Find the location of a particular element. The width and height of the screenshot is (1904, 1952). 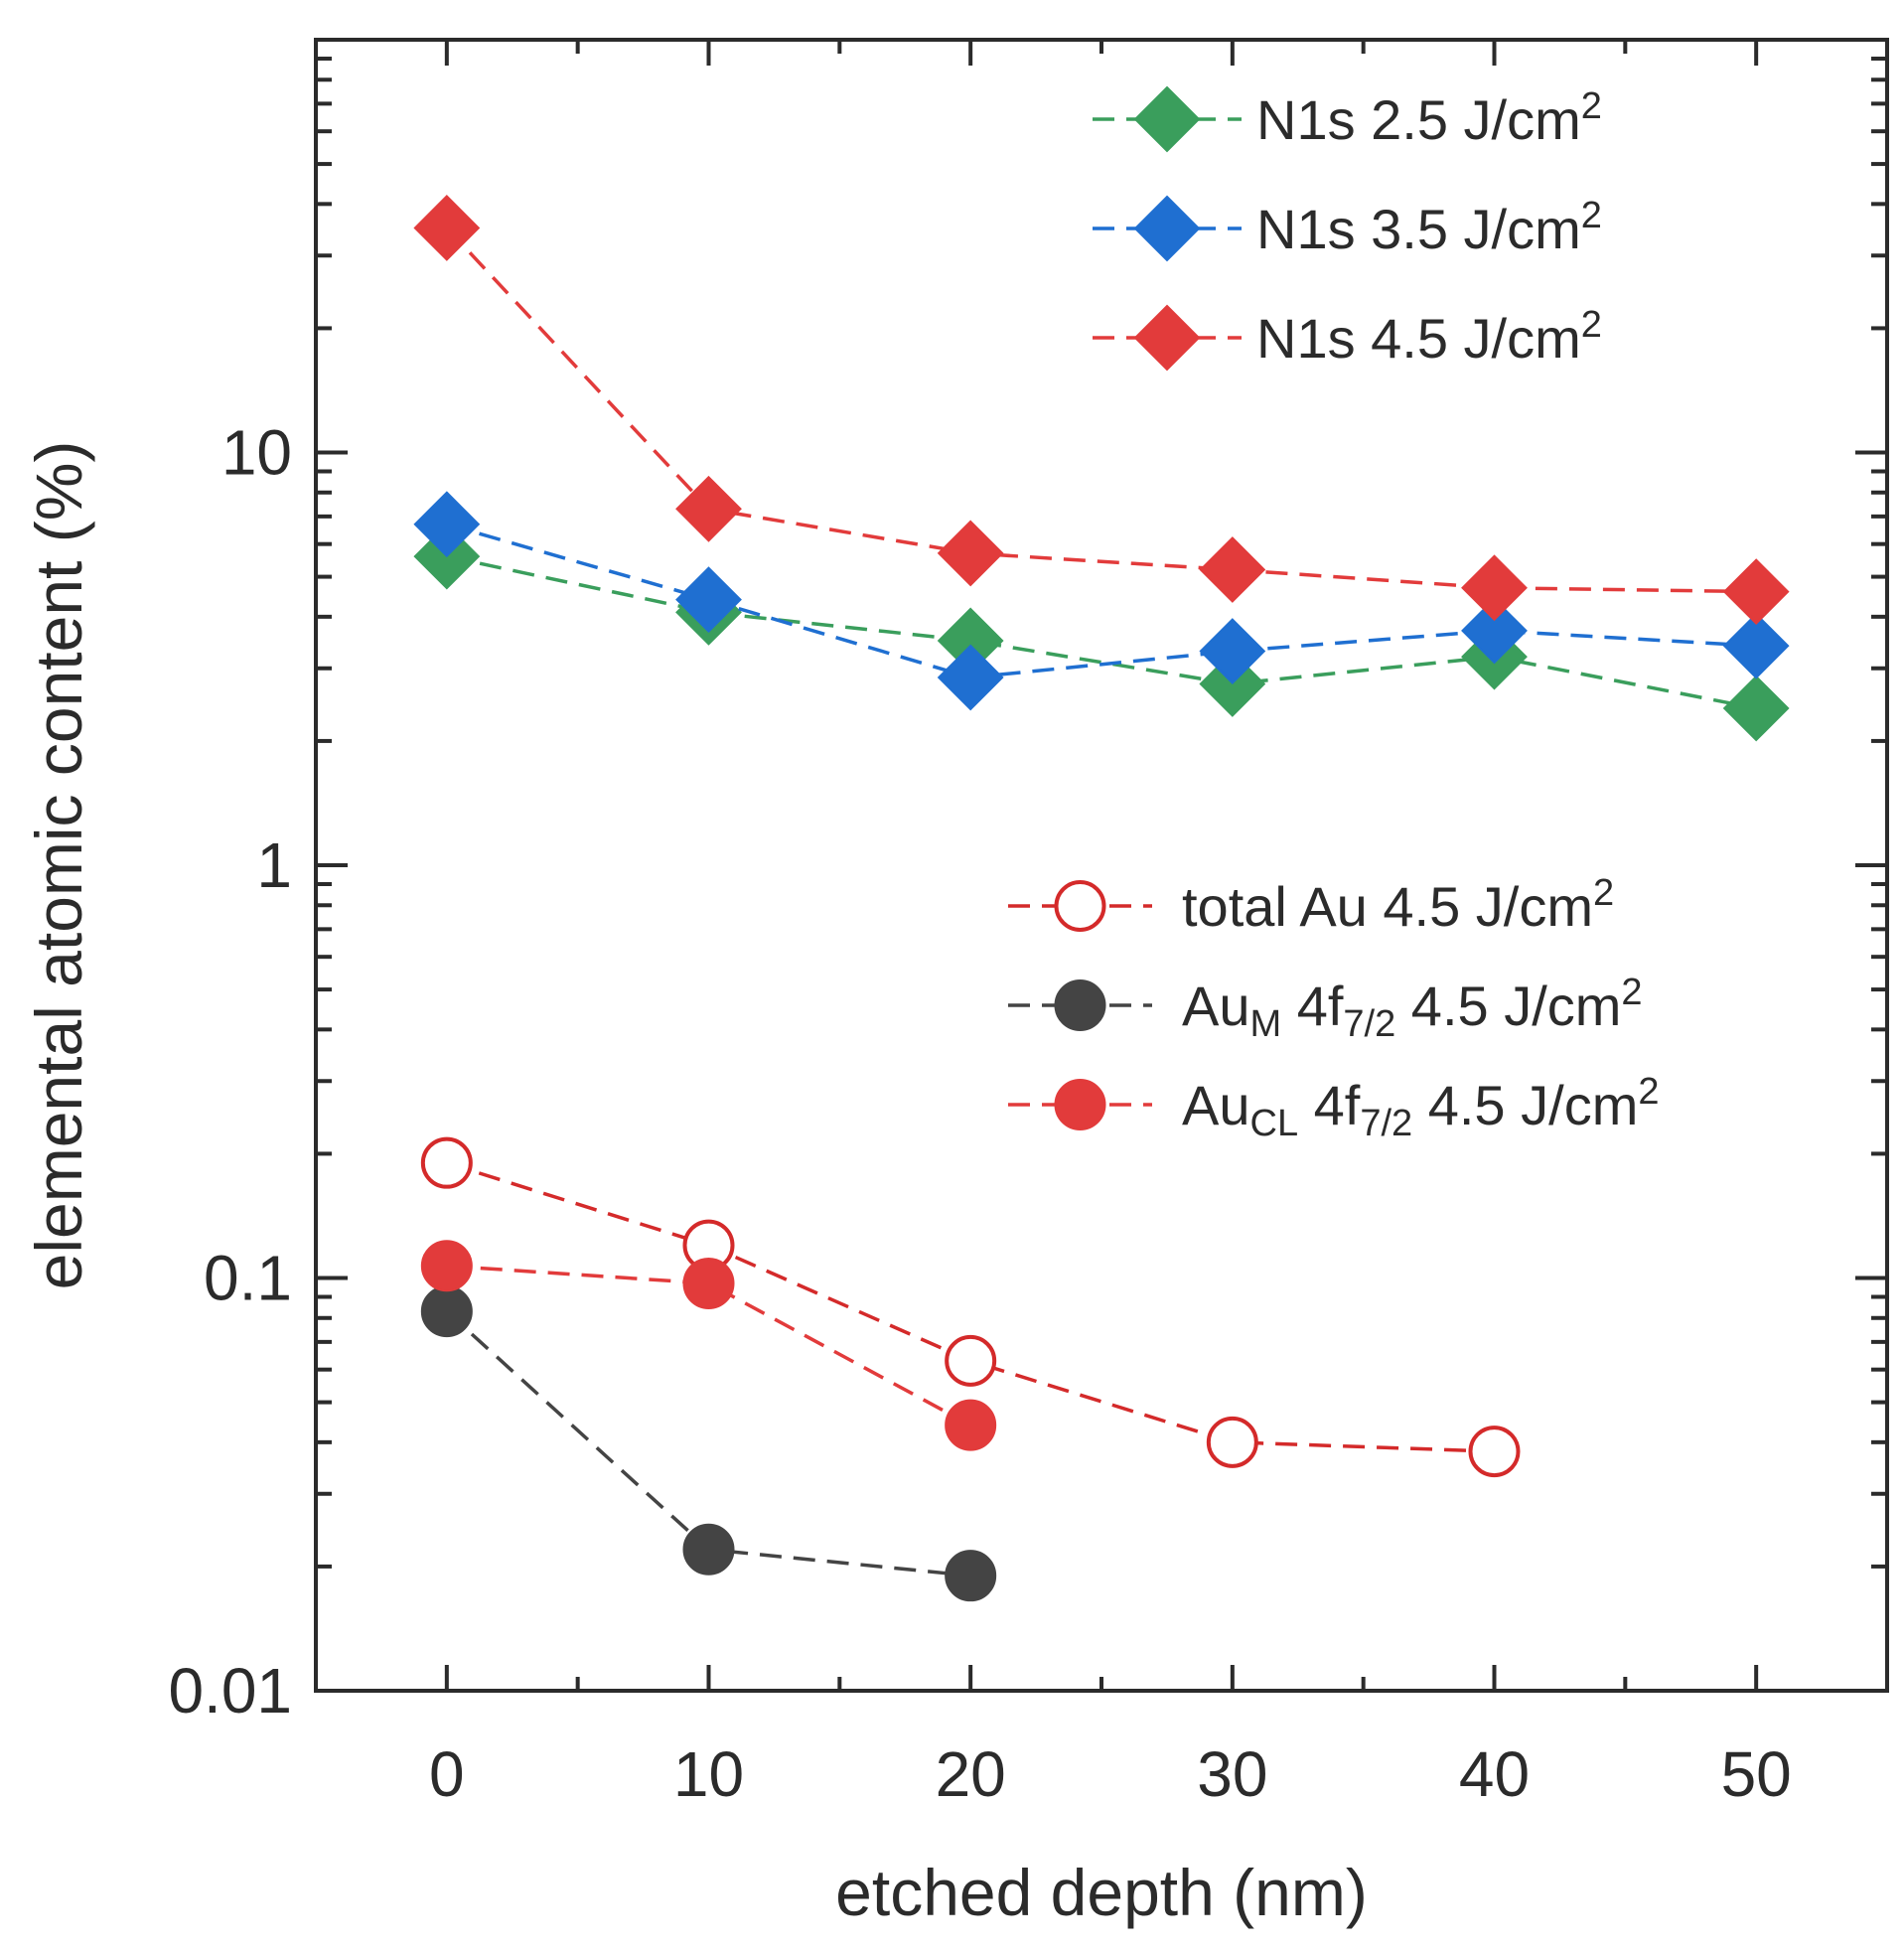

series-line-n35 is located at coordinates (1101, 601).